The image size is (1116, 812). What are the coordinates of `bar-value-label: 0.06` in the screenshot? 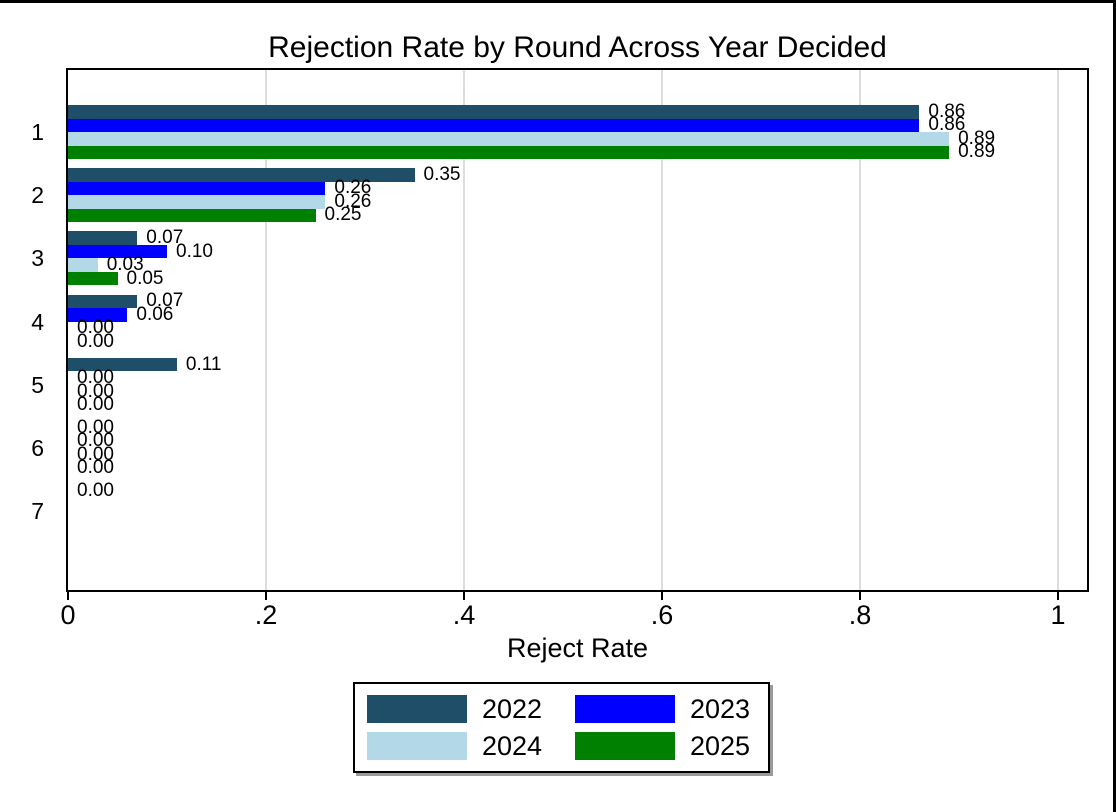 It's located at (155, 314).